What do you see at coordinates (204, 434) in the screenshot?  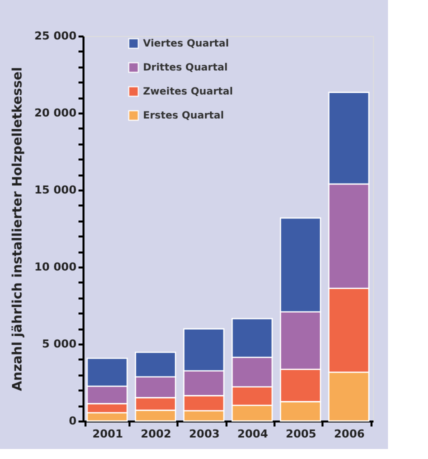 I see `x-tick-label: 2003` at bounding box center [204, 434].